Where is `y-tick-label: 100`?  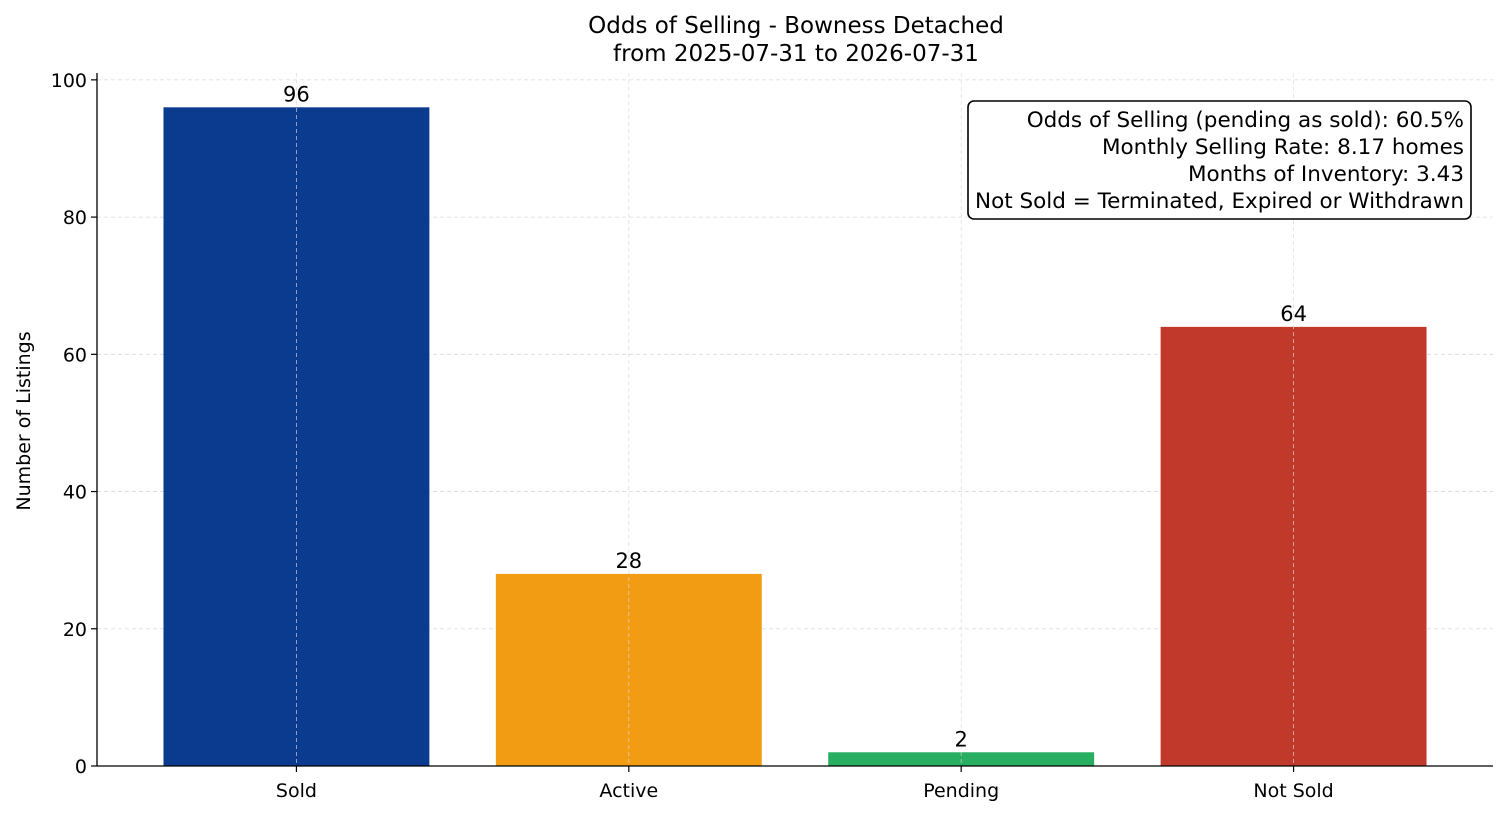 y-tick-label: 100 is located at coordinates (69, 81).